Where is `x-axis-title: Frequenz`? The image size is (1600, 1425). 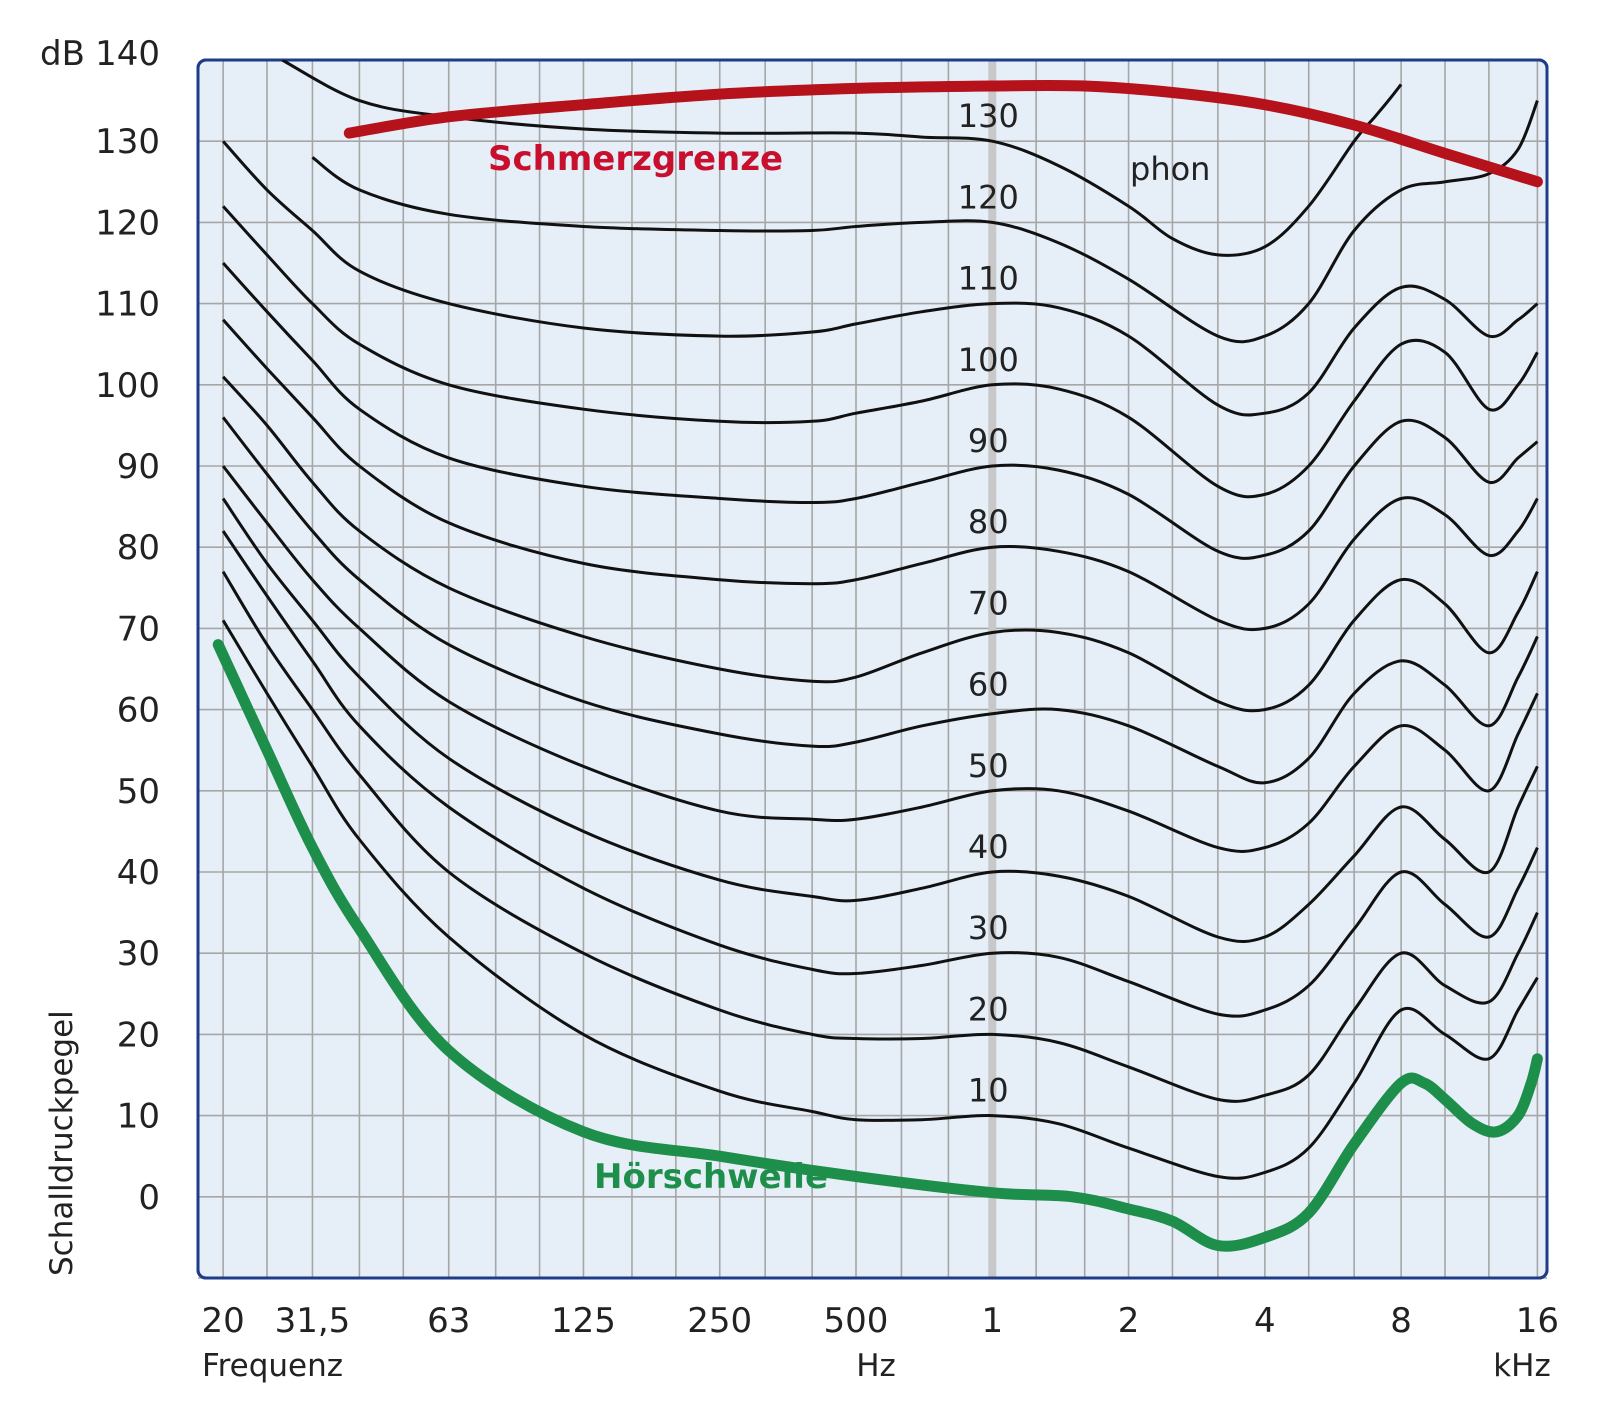
x-axis-title: Frequenz is located at coordinates (272, 1366).